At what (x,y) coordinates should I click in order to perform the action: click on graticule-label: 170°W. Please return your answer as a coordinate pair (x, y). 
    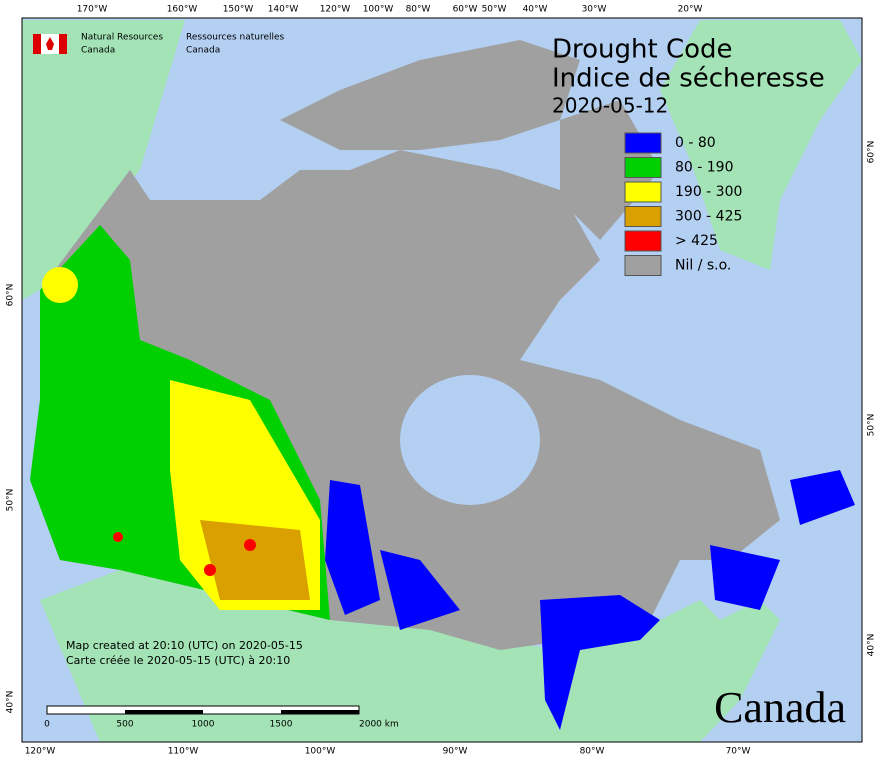
    Looking at the image, I should click on (92, 10).